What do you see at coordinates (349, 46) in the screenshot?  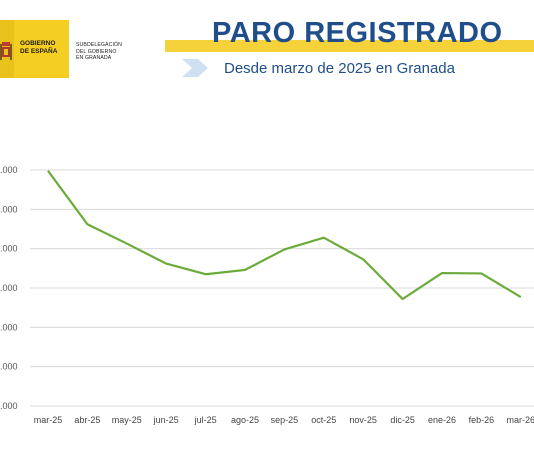 I see `title-accent-bar` at bounding box center [349, 46].